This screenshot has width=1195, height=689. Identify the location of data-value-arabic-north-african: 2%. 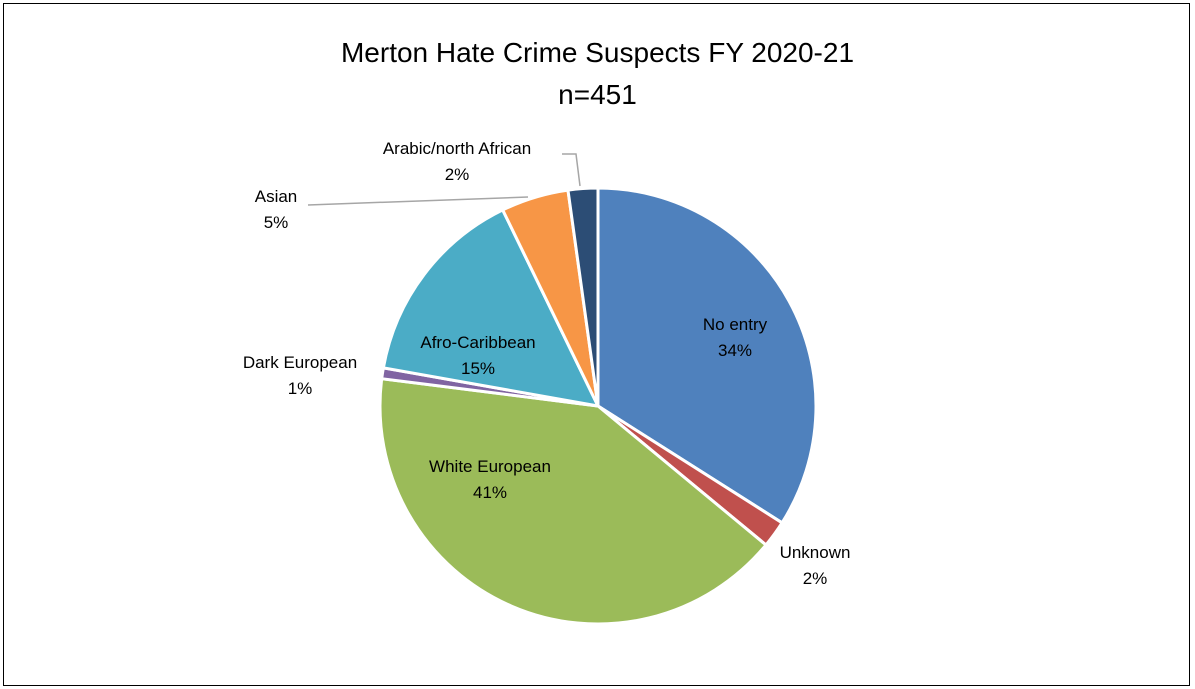
(457, 174).